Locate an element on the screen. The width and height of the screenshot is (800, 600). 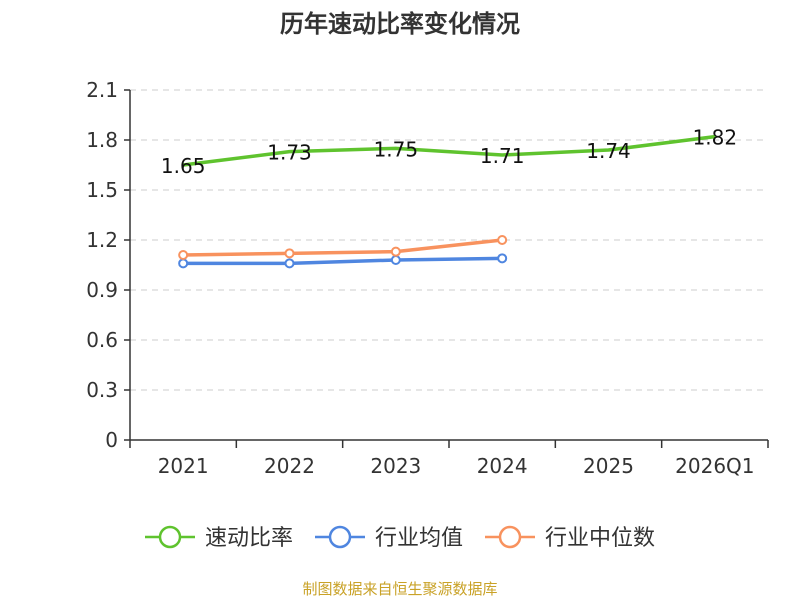
y-tick-label: 1.8 is located at coordinates (102, 140).